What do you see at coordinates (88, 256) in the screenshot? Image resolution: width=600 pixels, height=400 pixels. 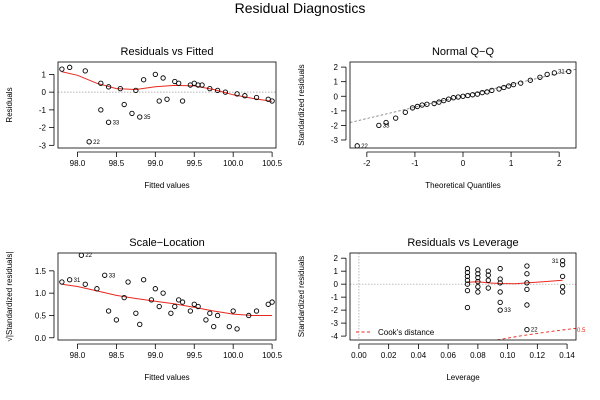 I see `point-annotation: 22` at bounding box center [88, 256].